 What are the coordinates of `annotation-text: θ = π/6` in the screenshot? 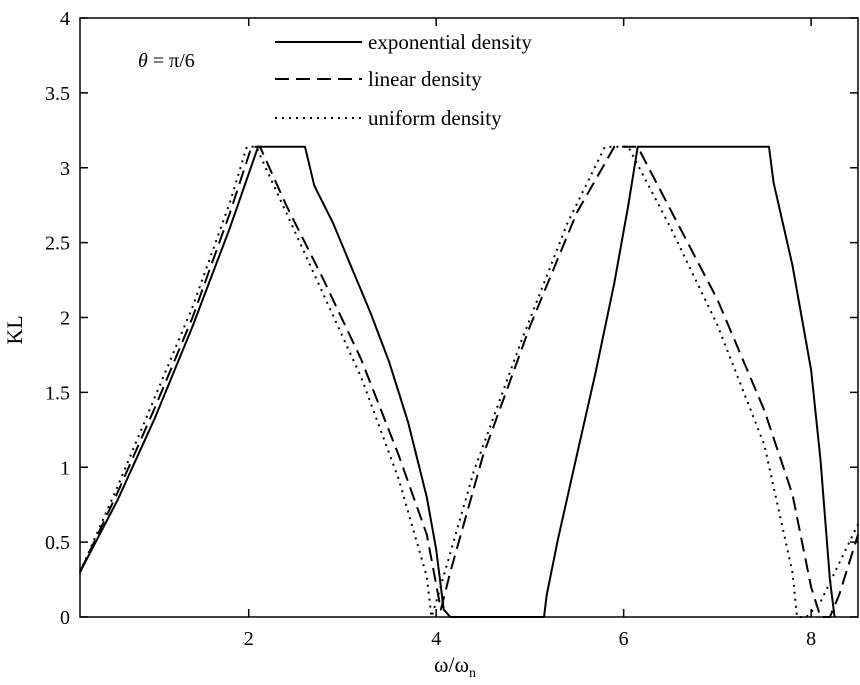 It's located at (166, 61).